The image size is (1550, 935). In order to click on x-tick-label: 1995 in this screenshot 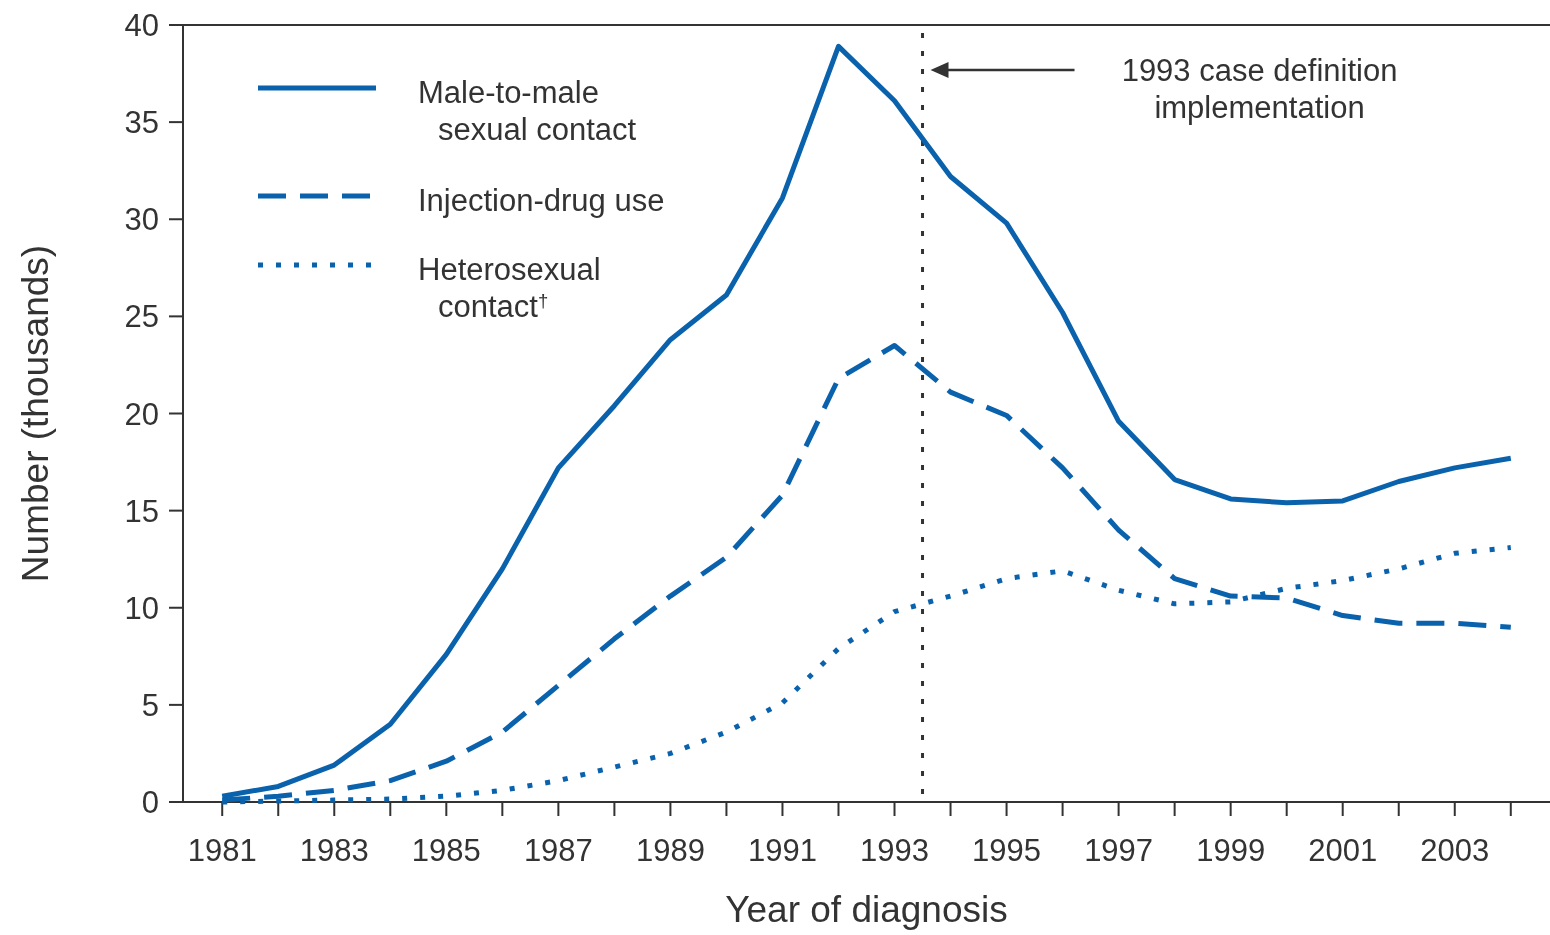, I will do `click(1007, 850)`.